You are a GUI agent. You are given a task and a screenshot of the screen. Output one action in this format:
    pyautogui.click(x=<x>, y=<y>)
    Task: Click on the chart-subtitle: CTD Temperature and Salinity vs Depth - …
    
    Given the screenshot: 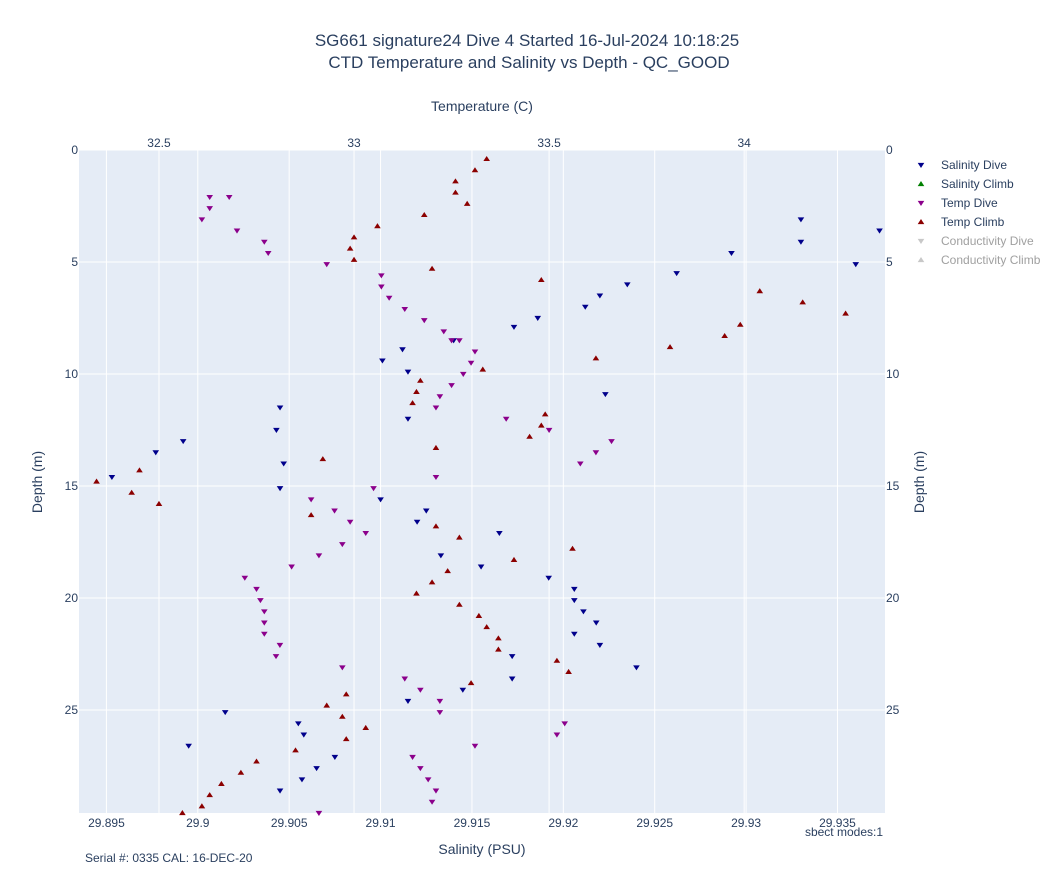 What is the action you would take?
    pyautogui.click(x=528, y=62)
    